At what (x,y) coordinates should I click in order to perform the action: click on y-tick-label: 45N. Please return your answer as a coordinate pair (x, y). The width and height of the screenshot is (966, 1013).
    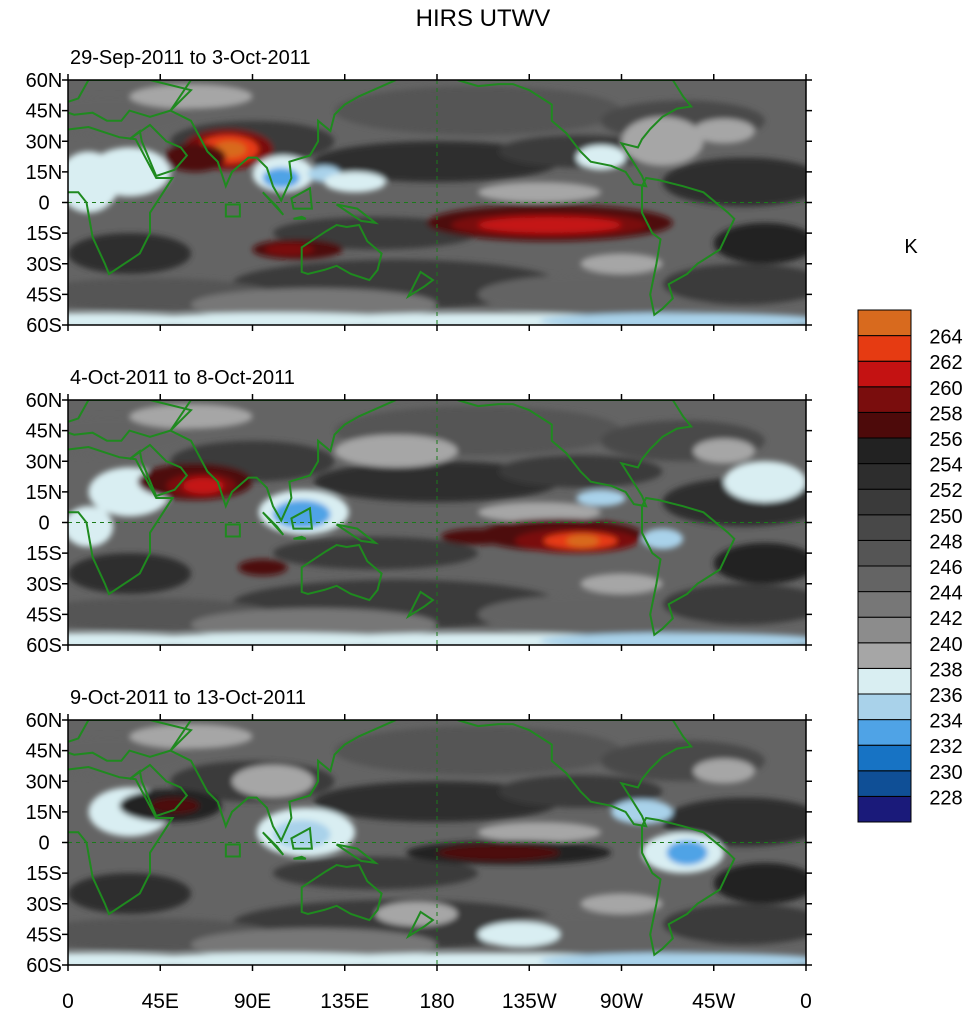
    Looking at the image, I should click on (44, 752).